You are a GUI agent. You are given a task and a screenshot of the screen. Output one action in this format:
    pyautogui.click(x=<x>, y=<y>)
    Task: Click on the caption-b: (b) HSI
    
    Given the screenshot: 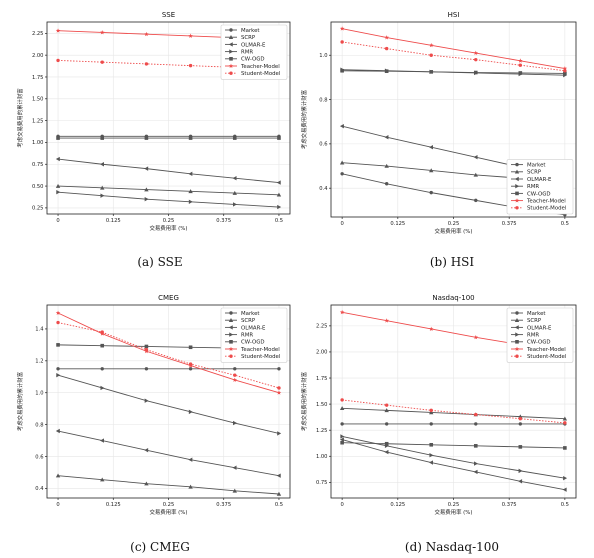 What is the action you would take?
    pyautogui.click(x=452, y=262)
    